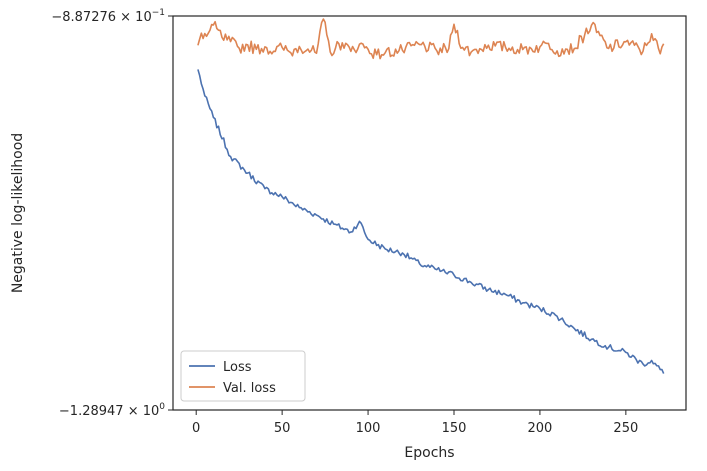 The height and width of the screenshot is (471, 707). What do you see at coordinates (282, 428) in the screenshot?
I see `x-tick-label: 50` at bounding box center [282, 428].